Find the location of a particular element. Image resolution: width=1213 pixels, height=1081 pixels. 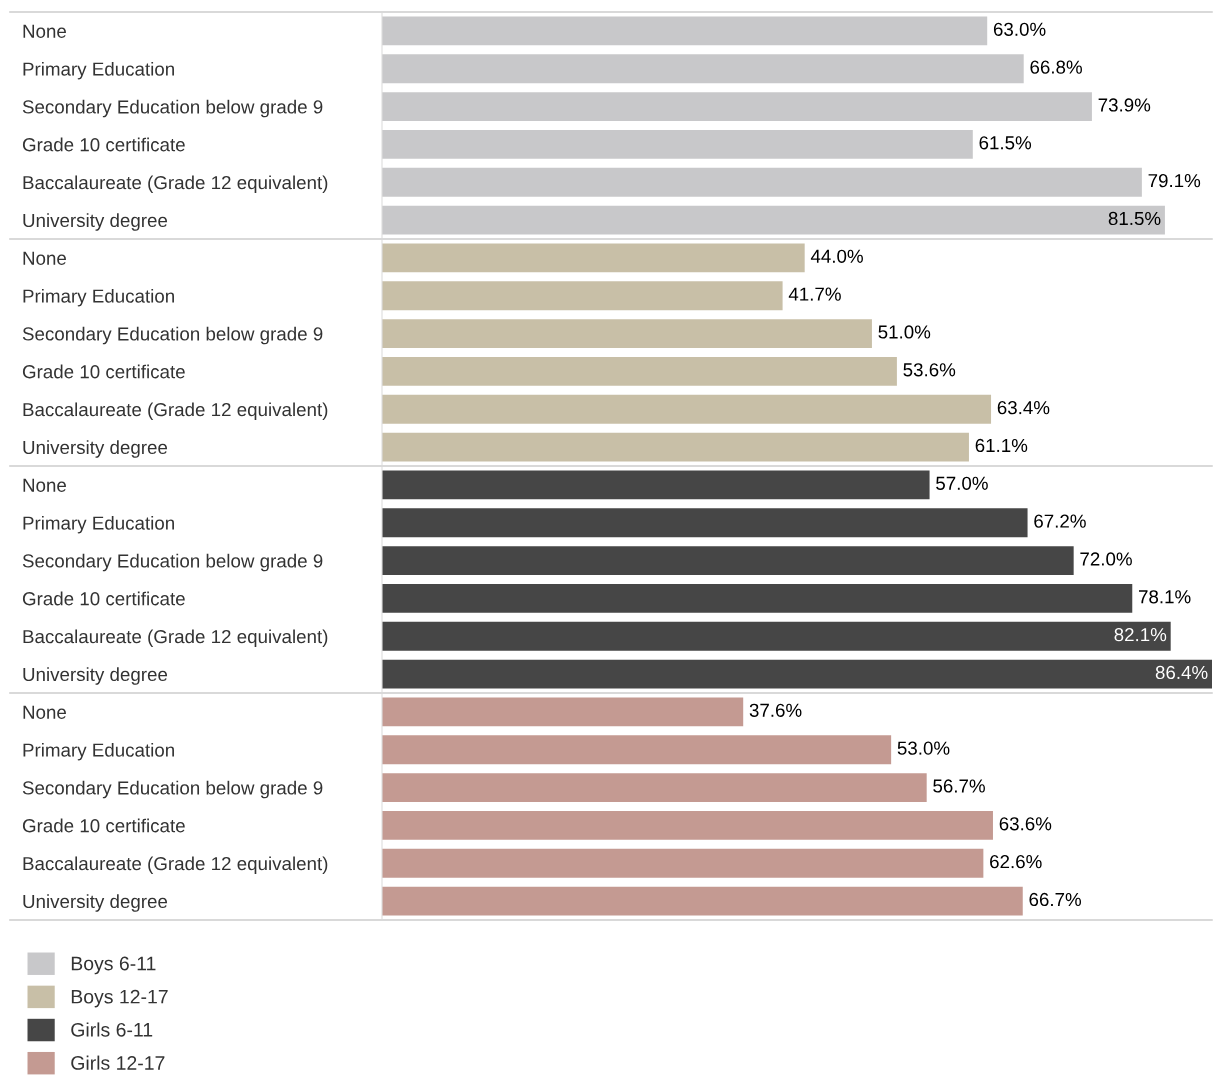

data-label: 78.1% is located at coordinates (1164, 597).